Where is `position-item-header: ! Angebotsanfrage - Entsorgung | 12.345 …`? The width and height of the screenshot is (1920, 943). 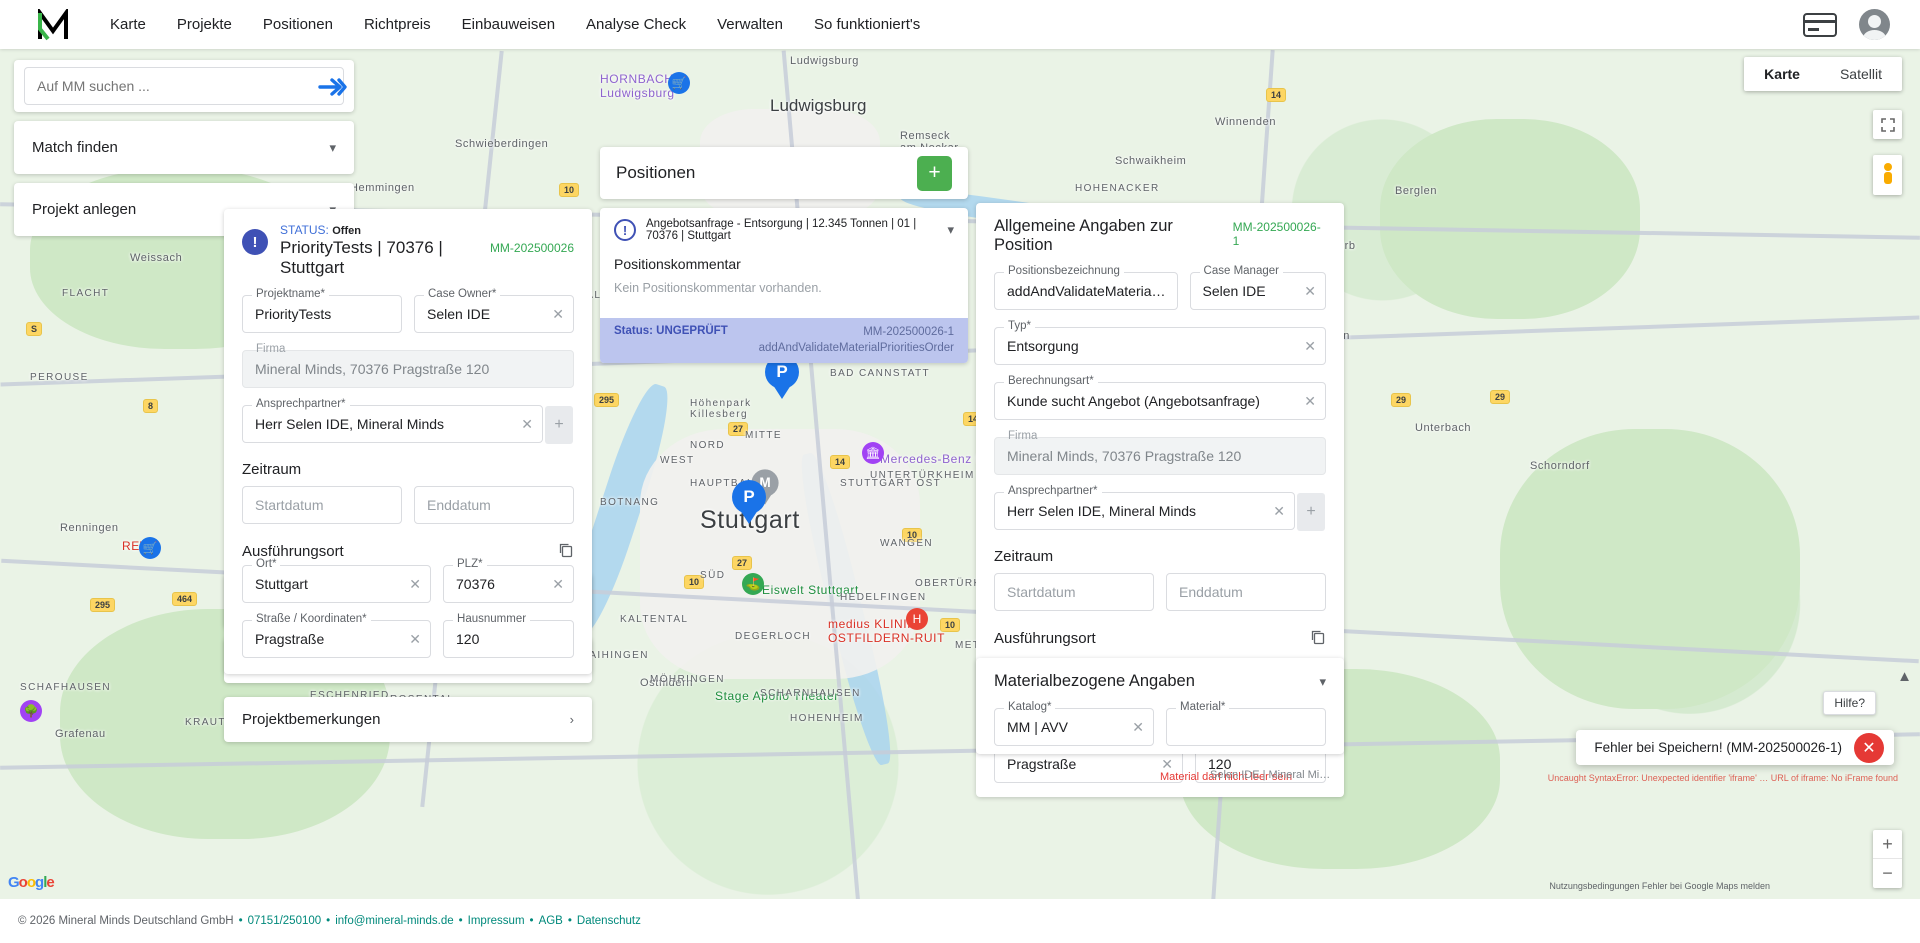
position-item-header: ! Angebotsanfrage - Entsorgung | 12.345 … is located at coordinates (784, 230).